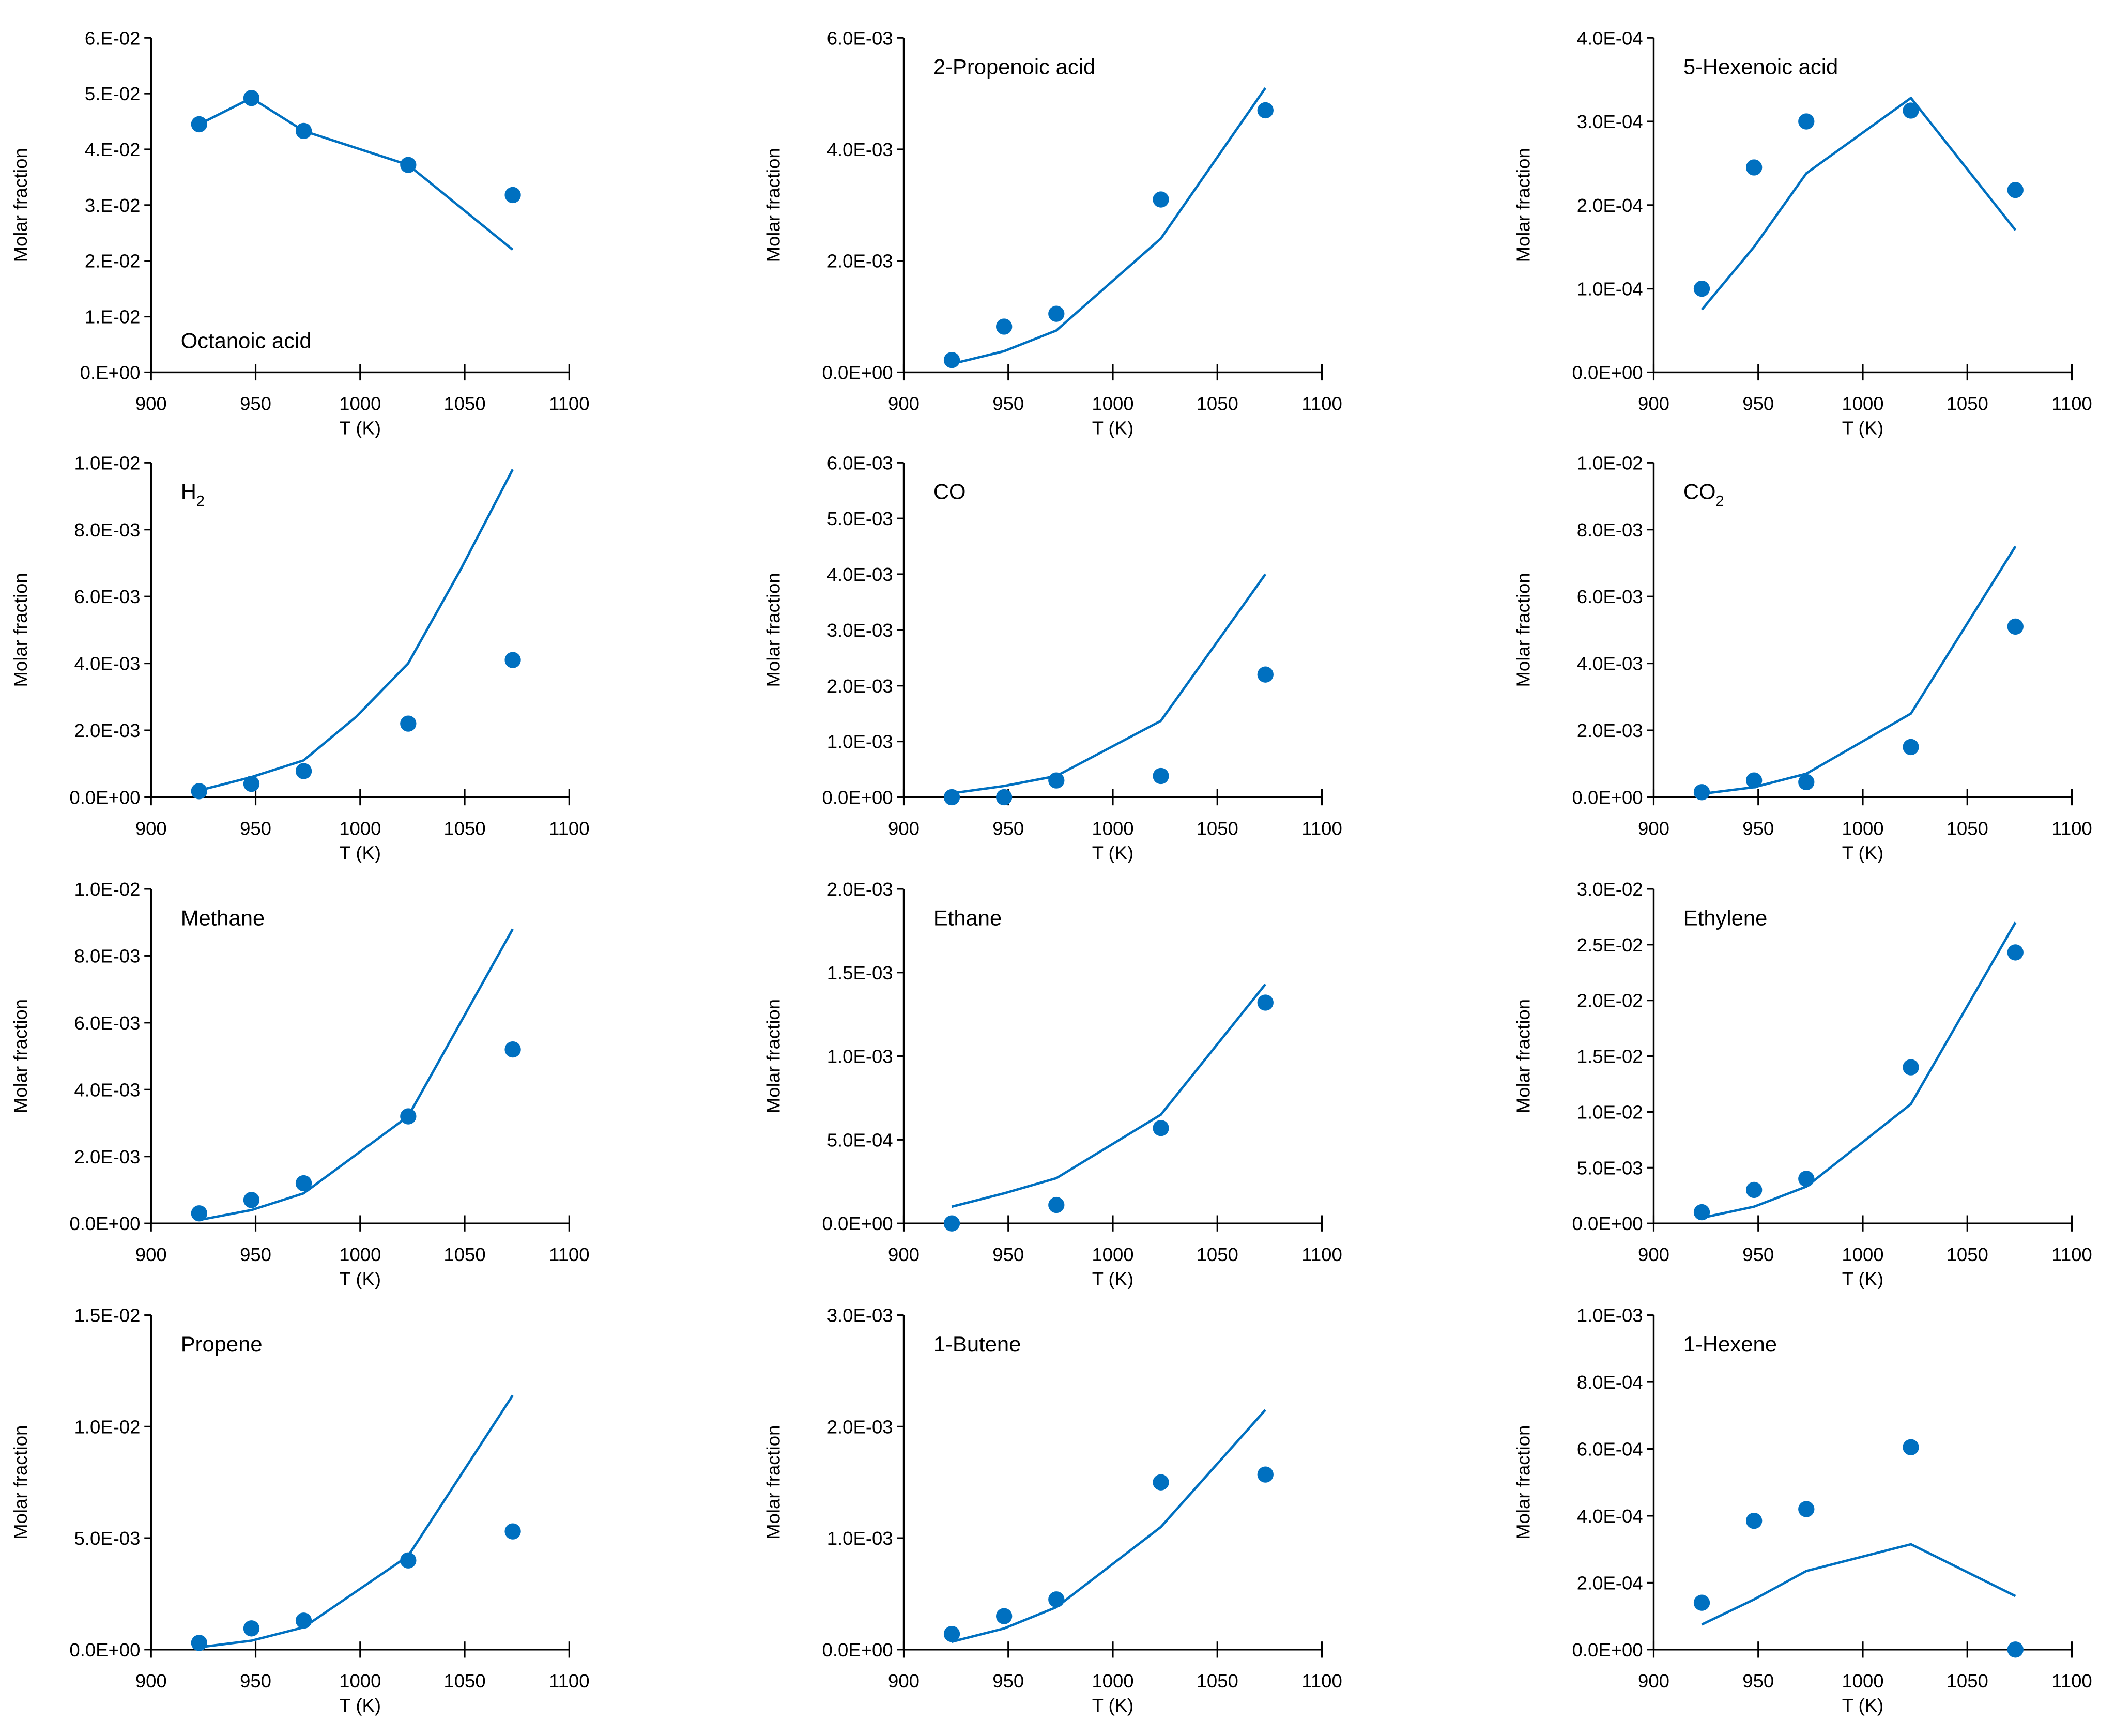 The width and height of the screenshot is (2115, 1736). What do you see at coordinates (188, 492) in the screenshot?
I see `title-text: H` at bounding box center [188, 492].